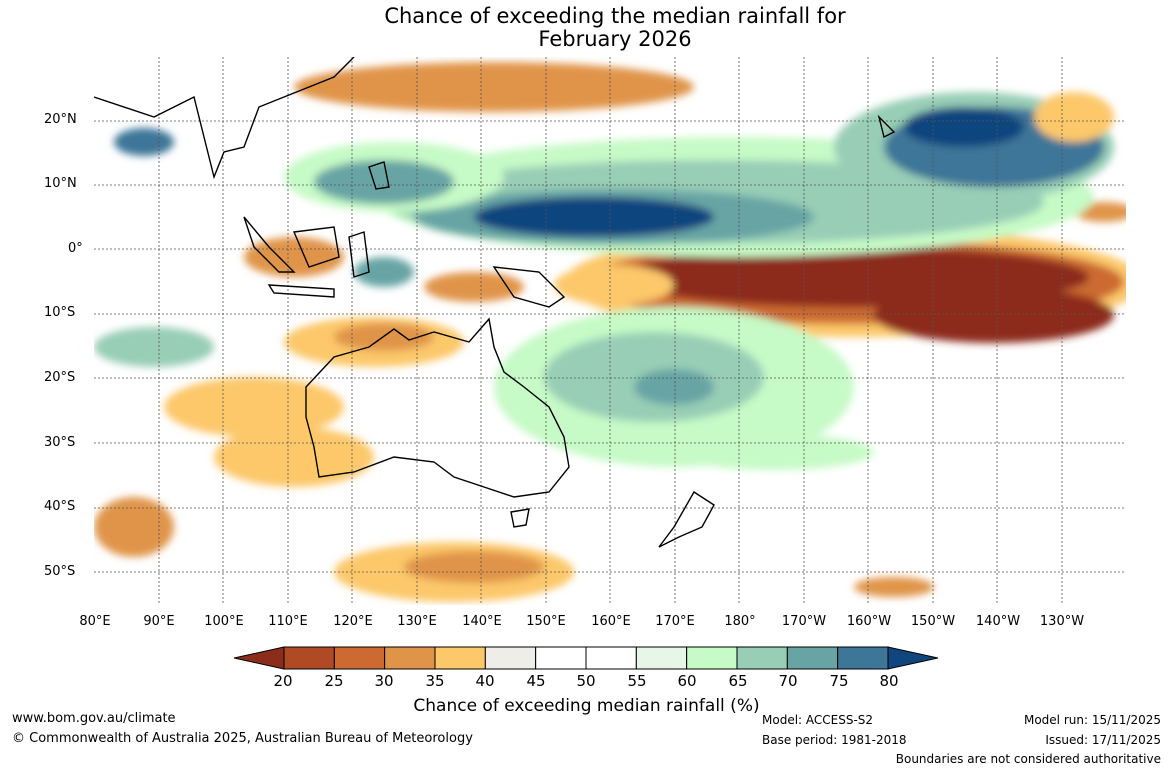 This screenshot has height=770, width=1173. Describe the element at coordinates (536, 681) in the screenshot. I see `colorbar-tick: 45` at that location.